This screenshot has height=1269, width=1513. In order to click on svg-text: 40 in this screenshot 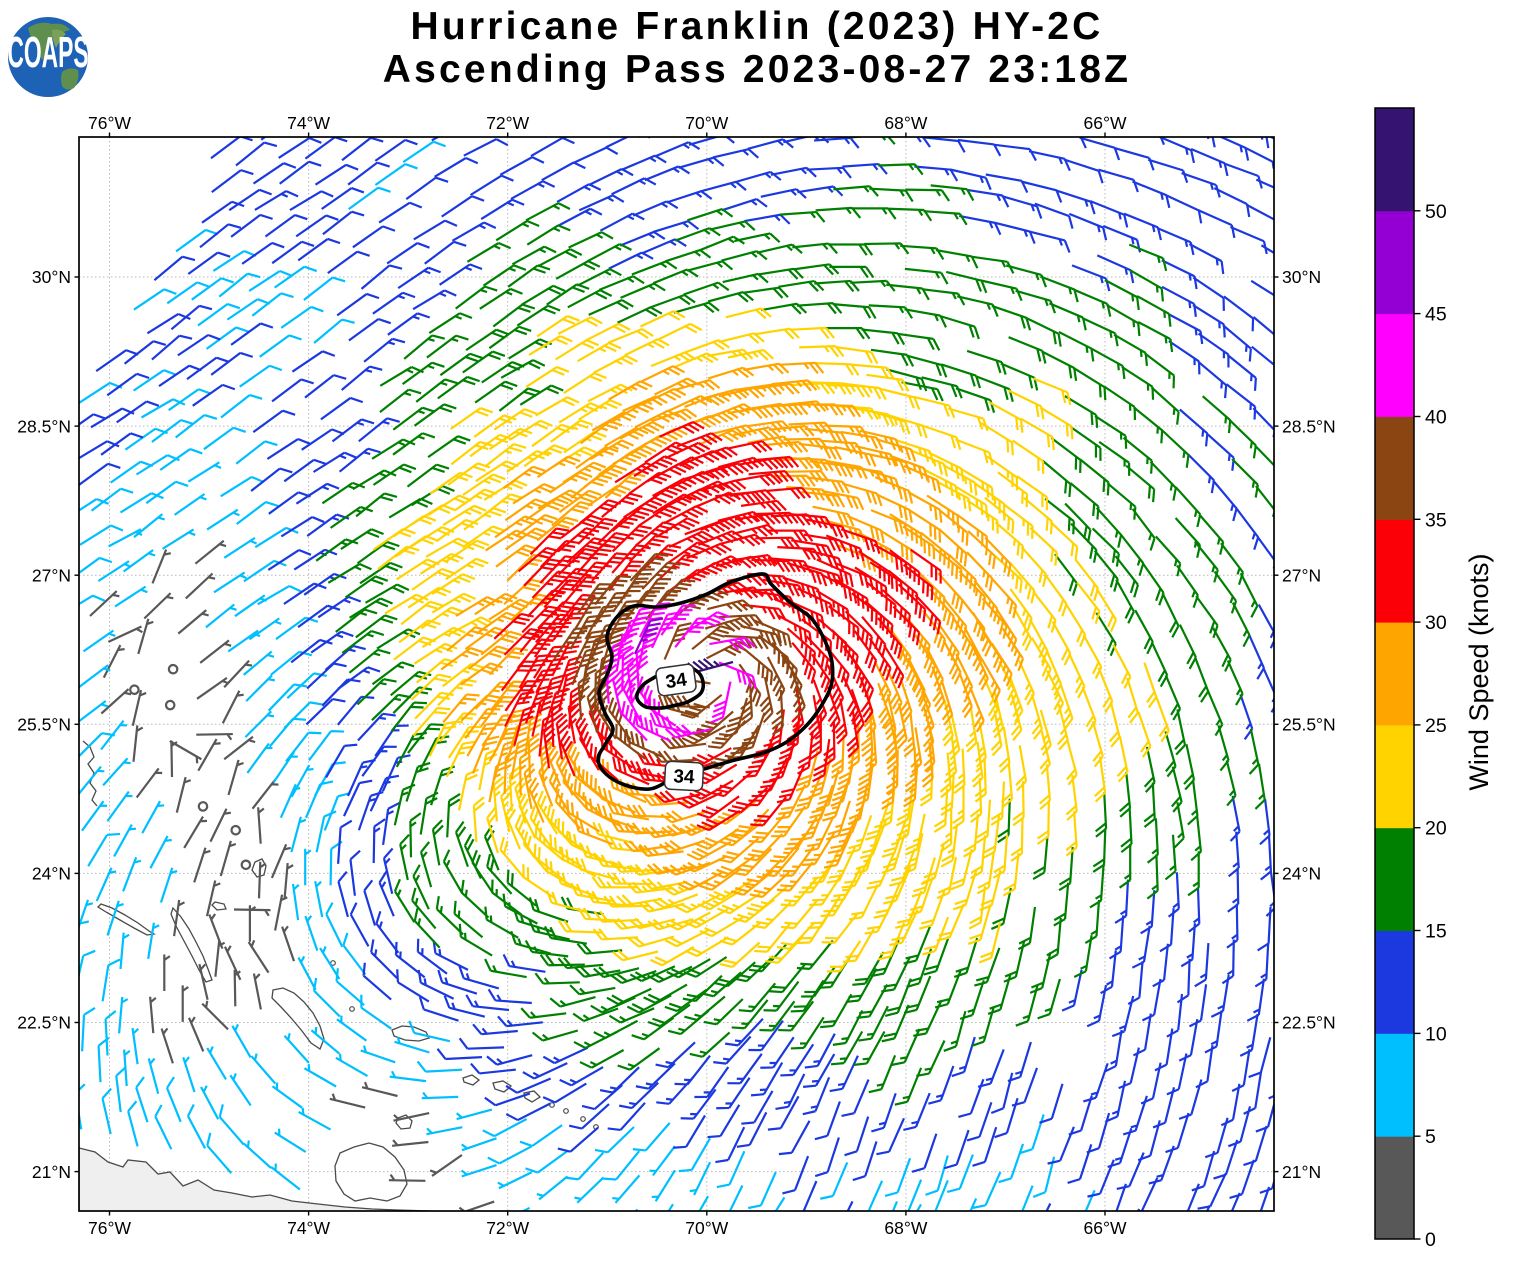, I will do `click(1436, 418)`.